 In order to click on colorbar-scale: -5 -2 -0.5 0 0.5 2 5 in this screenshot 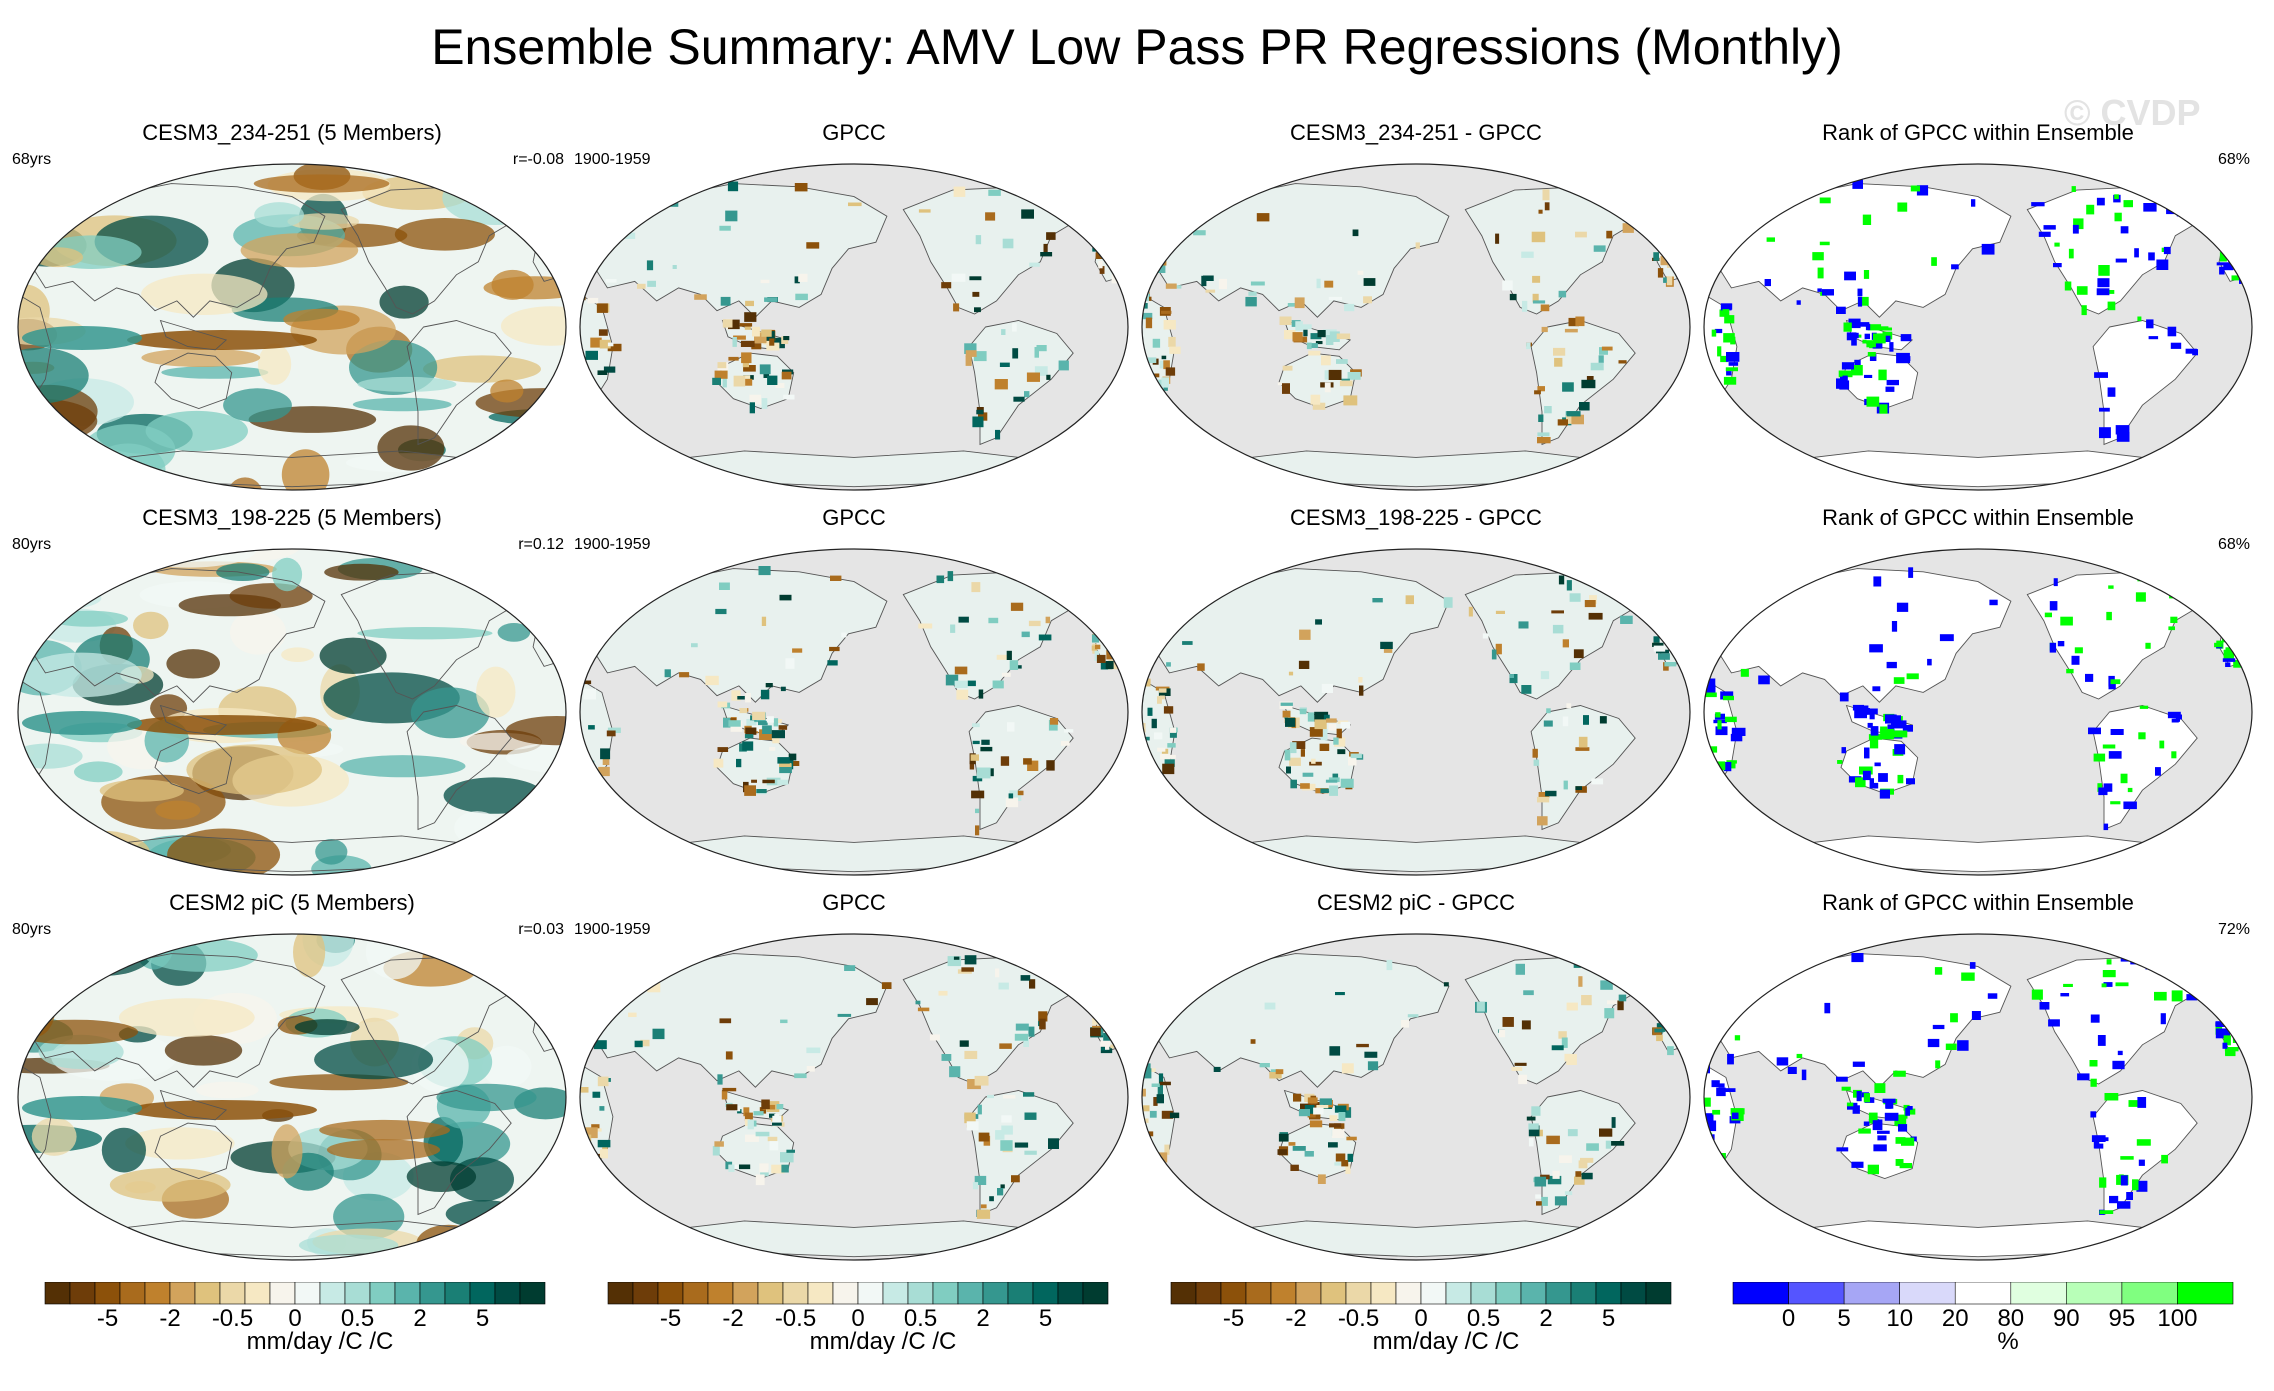, I will do `click(858, 1306)`.